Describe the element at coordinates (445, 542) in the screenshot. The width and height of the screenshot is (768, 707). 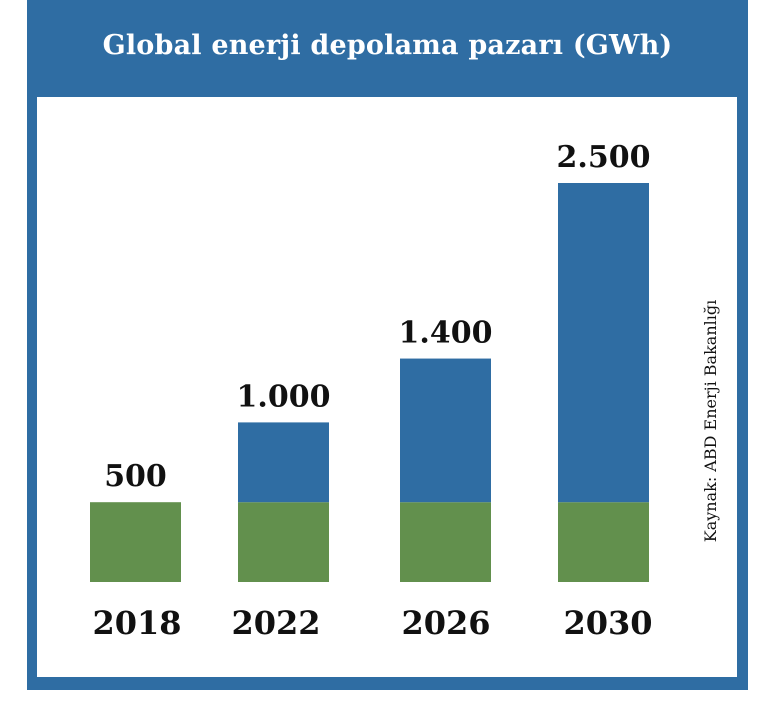
I see `bar-2026-base` at that location.